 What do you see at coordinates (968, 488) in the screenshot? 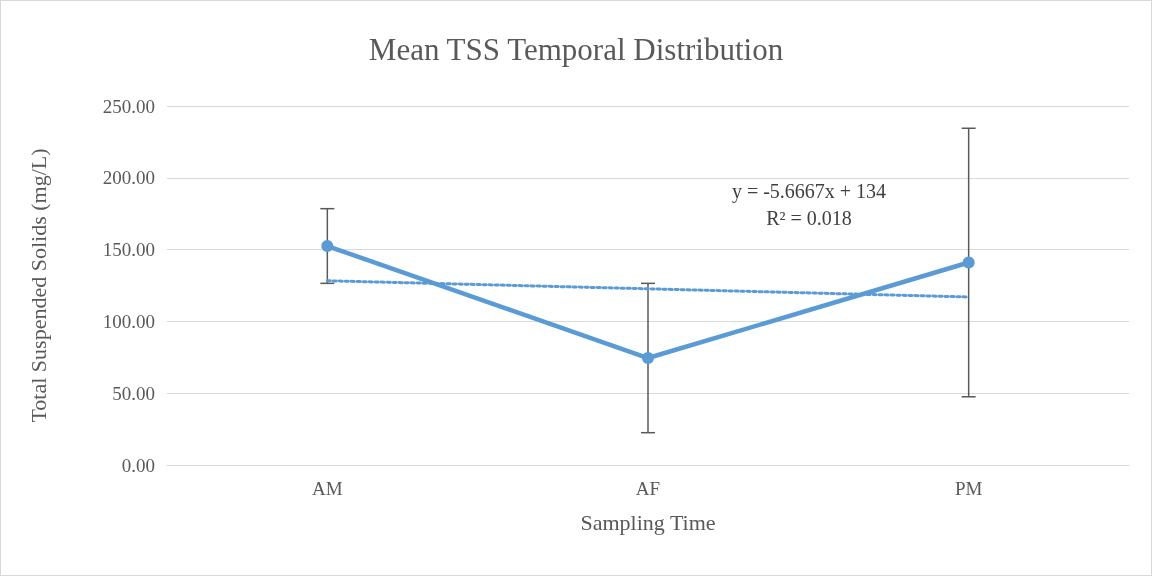
I see `x-tick-label: PM` at bounding box center [968, 488].